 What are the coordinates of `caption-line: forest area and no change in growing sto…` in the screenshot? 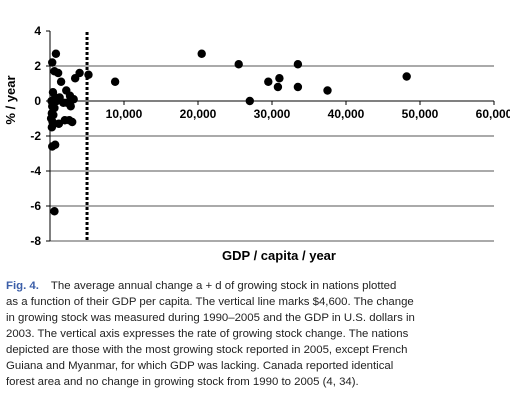 It's located at (182, 382).